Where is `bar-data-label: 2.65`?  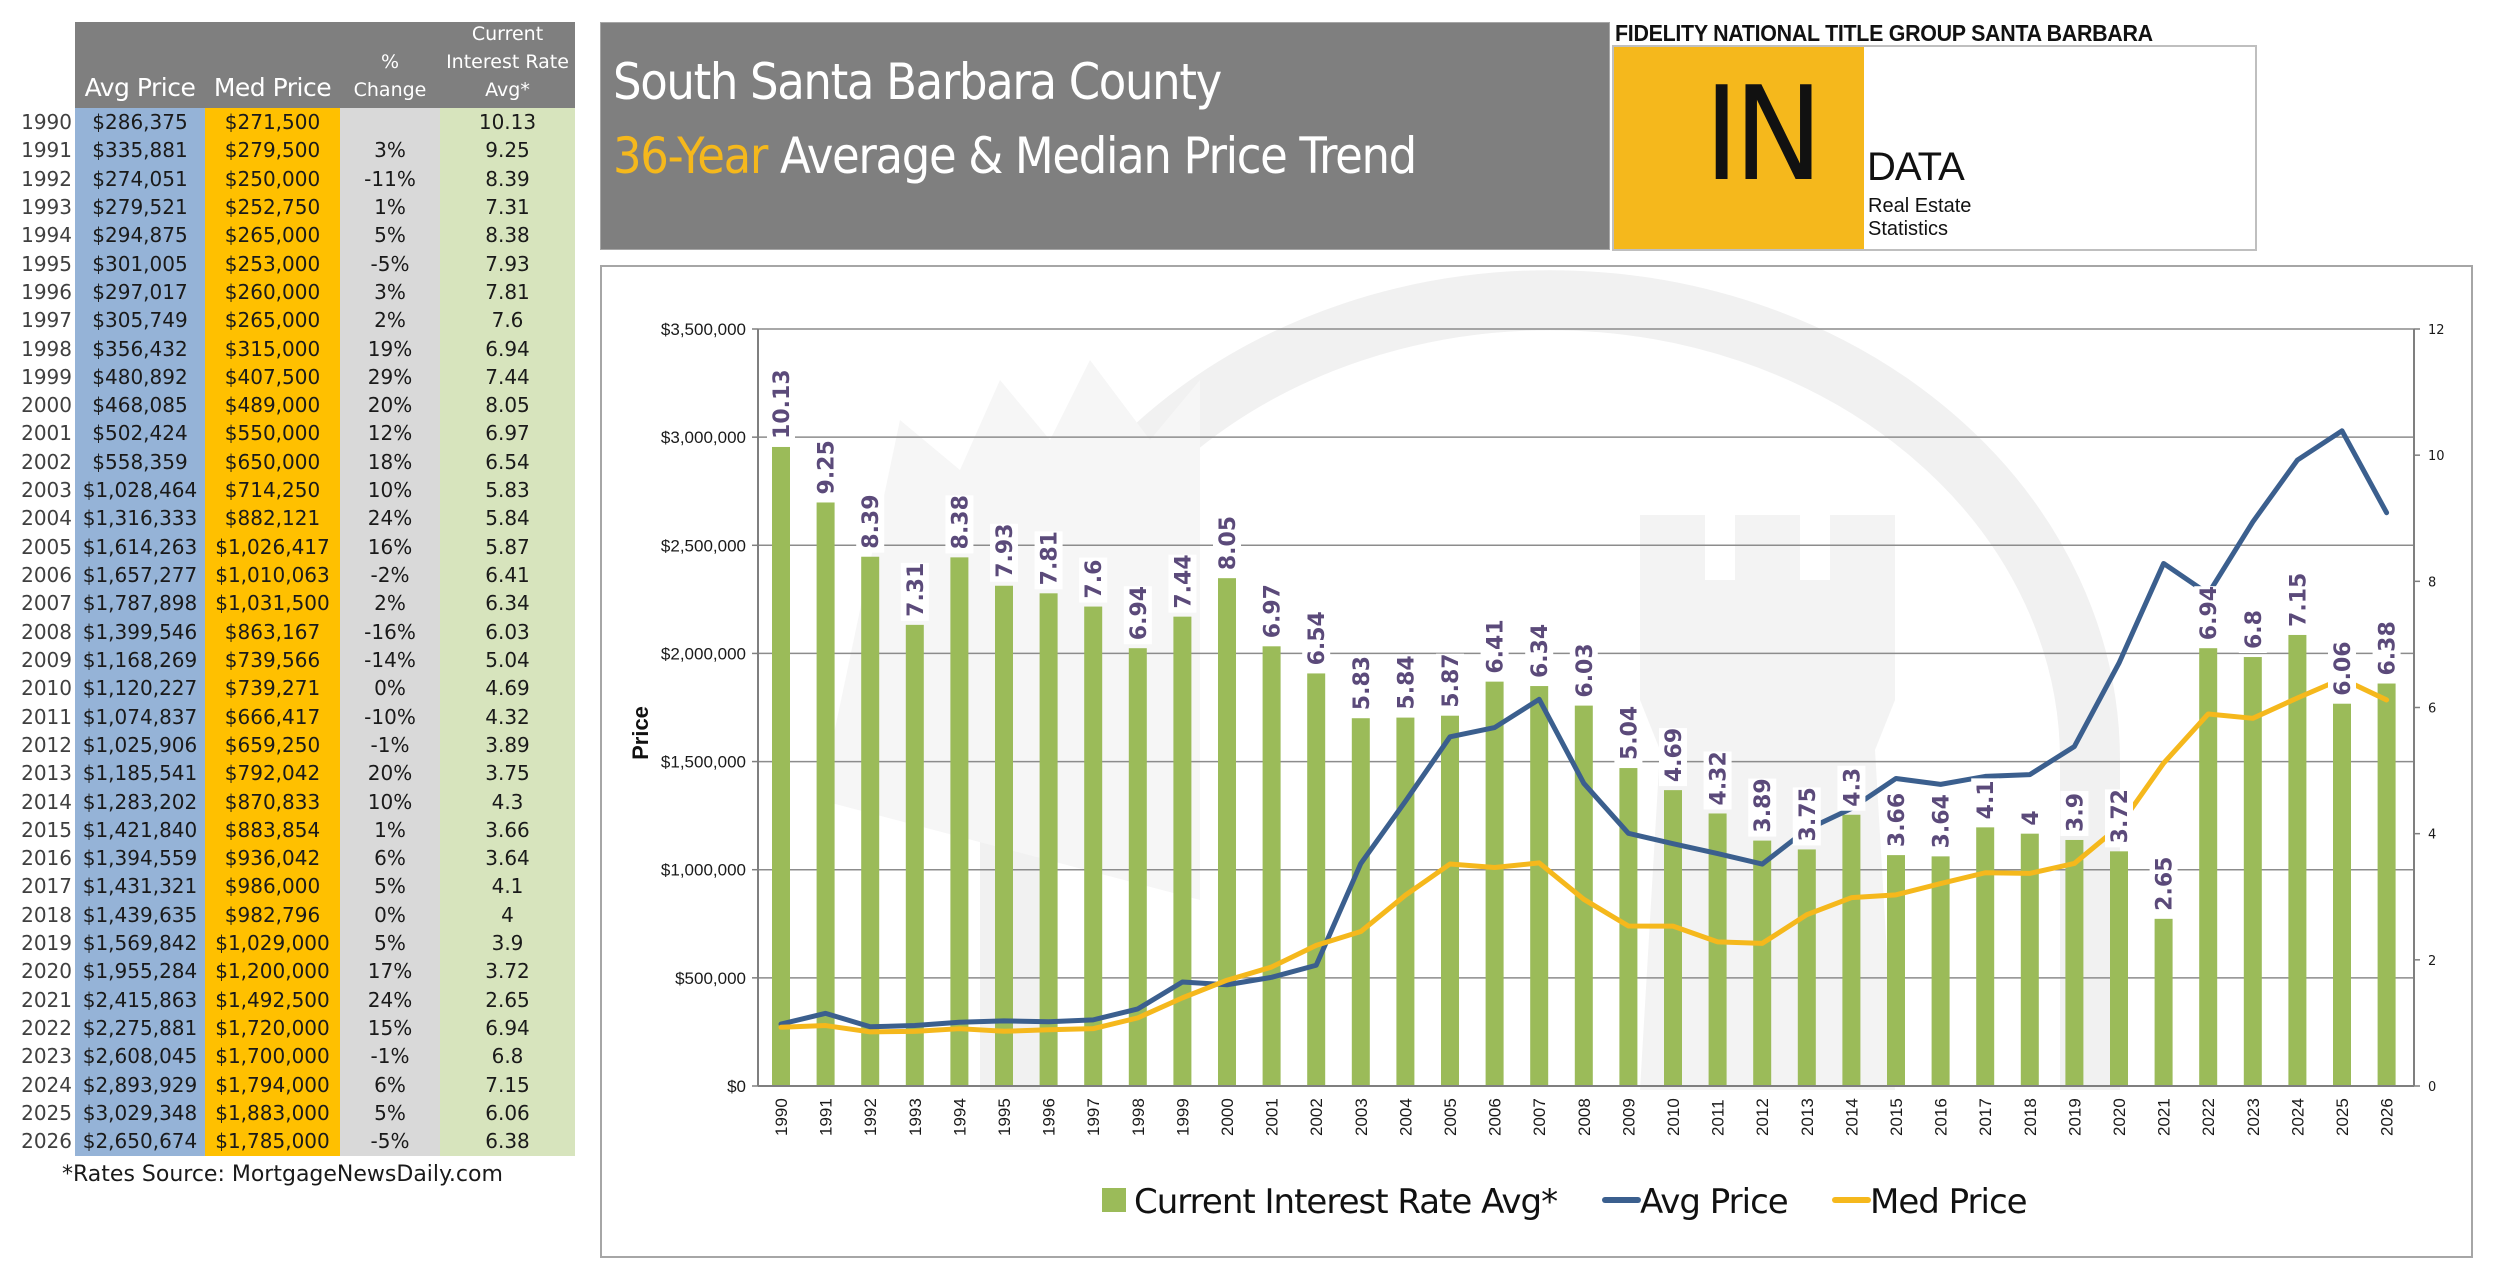 bar-data-label: 2.65 is located at coordinates (2165, 884).